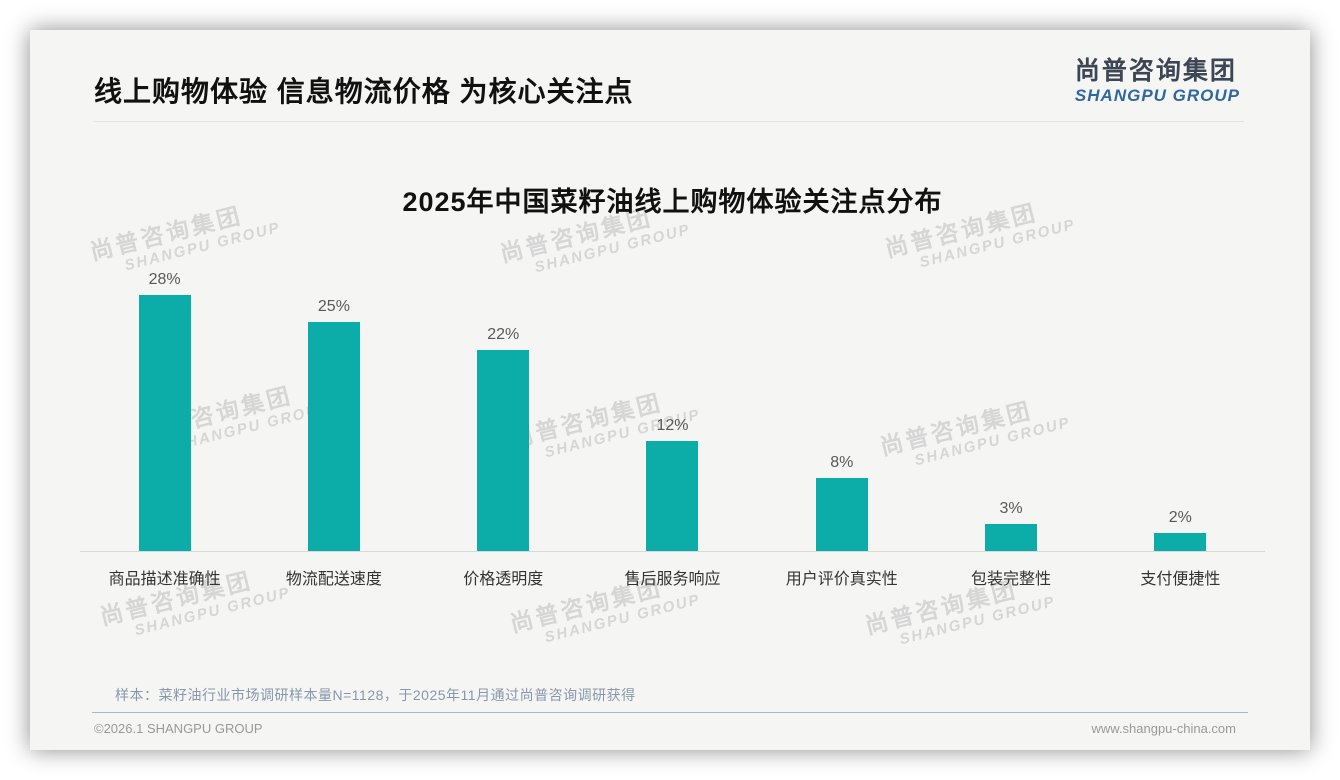  I want to click on category-label: 用户评价真实性, so click(841, 579).